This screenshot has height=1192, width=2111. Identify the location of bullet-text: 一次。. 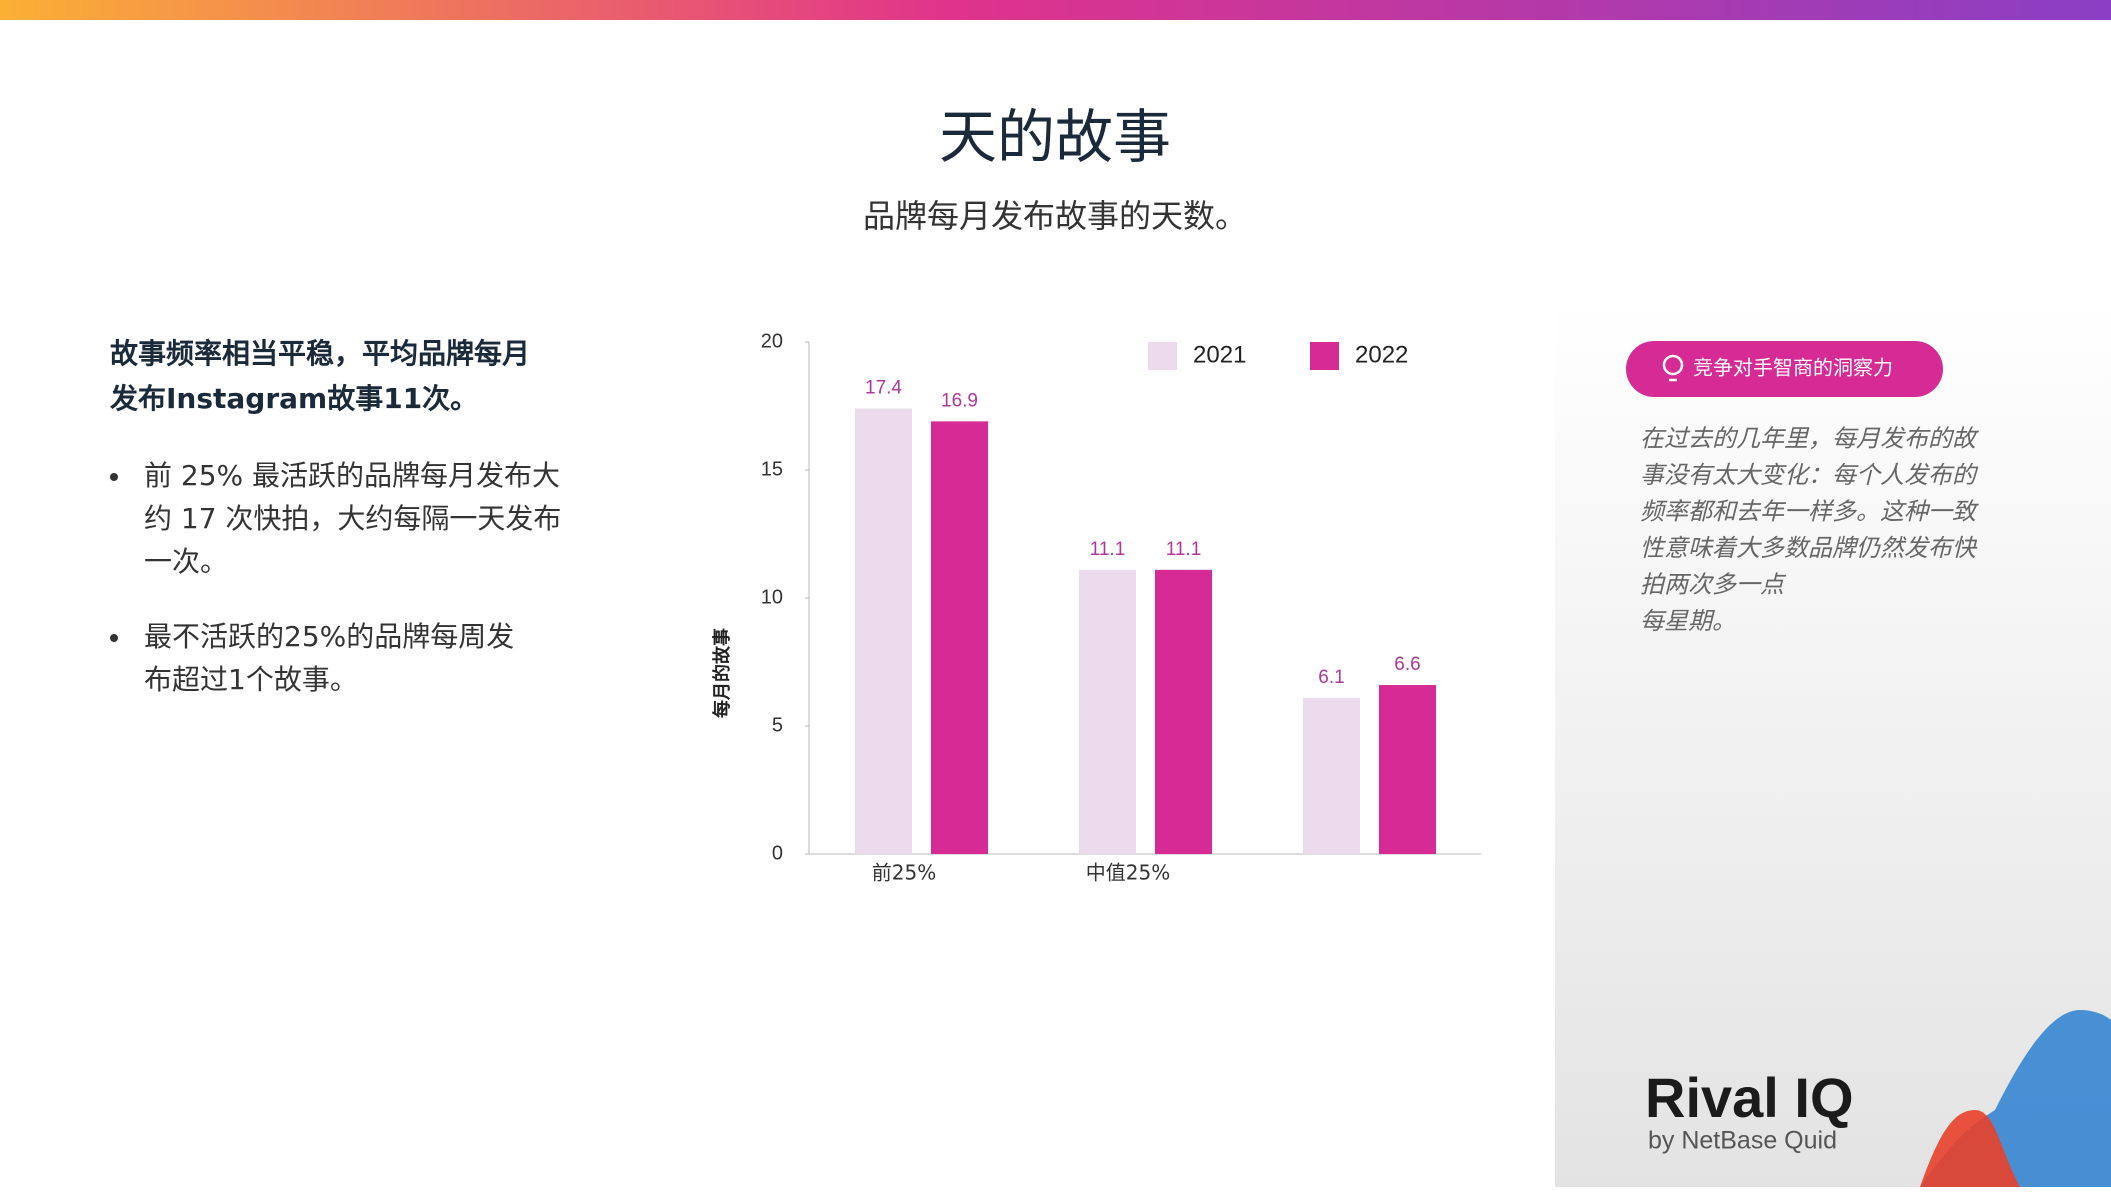
(186, 561).